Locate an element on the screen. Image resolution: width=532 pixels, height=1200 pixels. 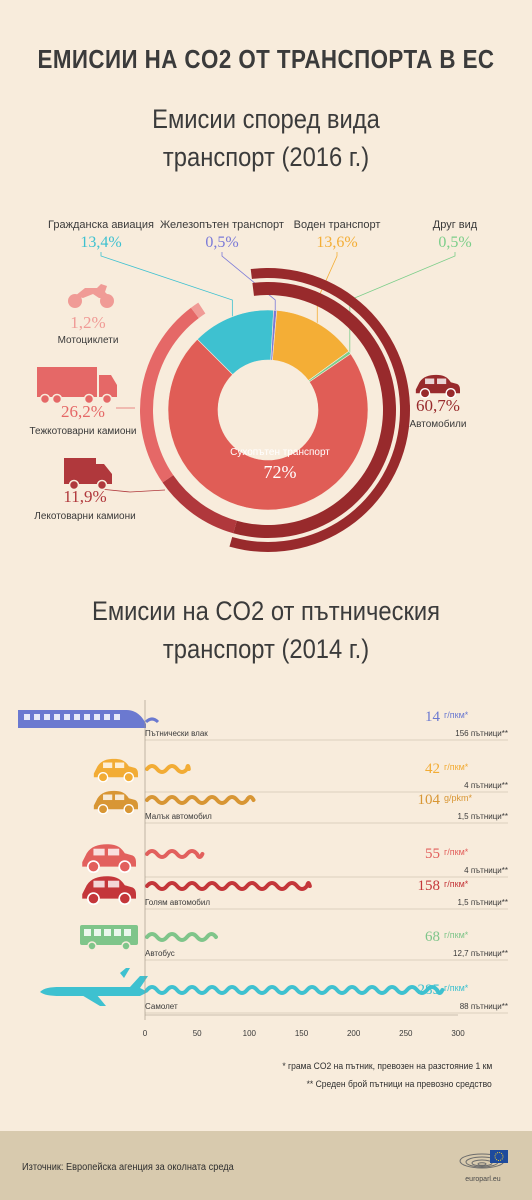
breakdown-label: Мотоциклети is located at coordinates (88, 340).